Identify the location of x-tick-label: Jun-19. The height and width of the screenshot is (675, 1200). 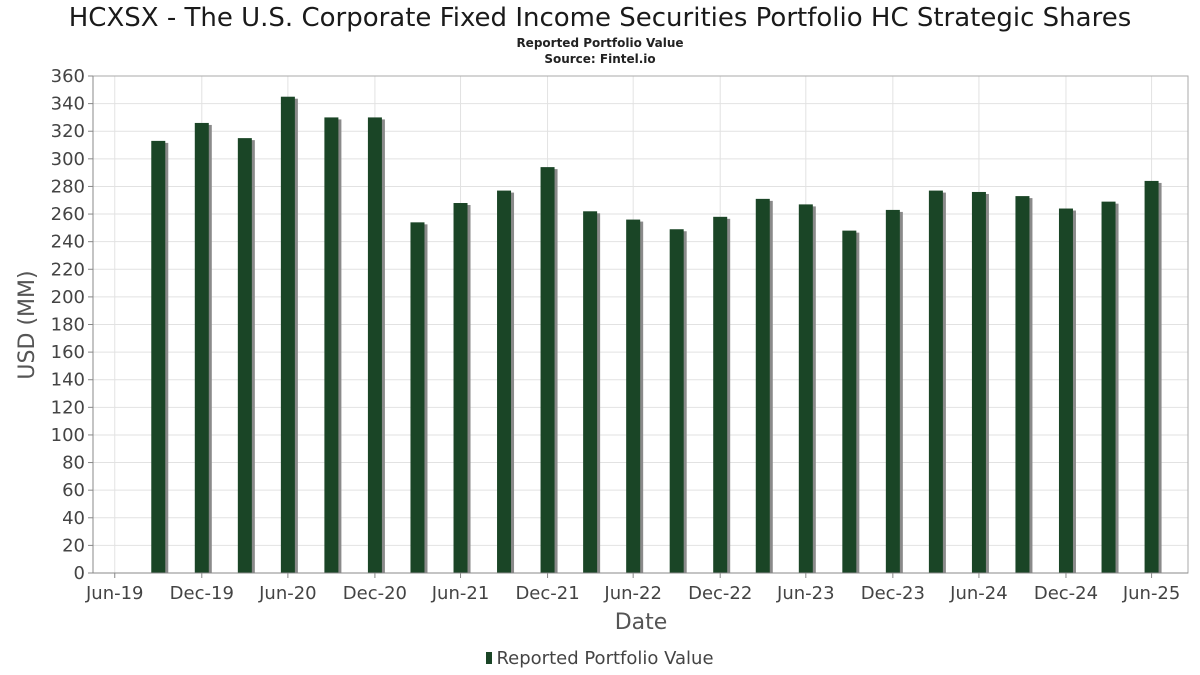
(114, 593).